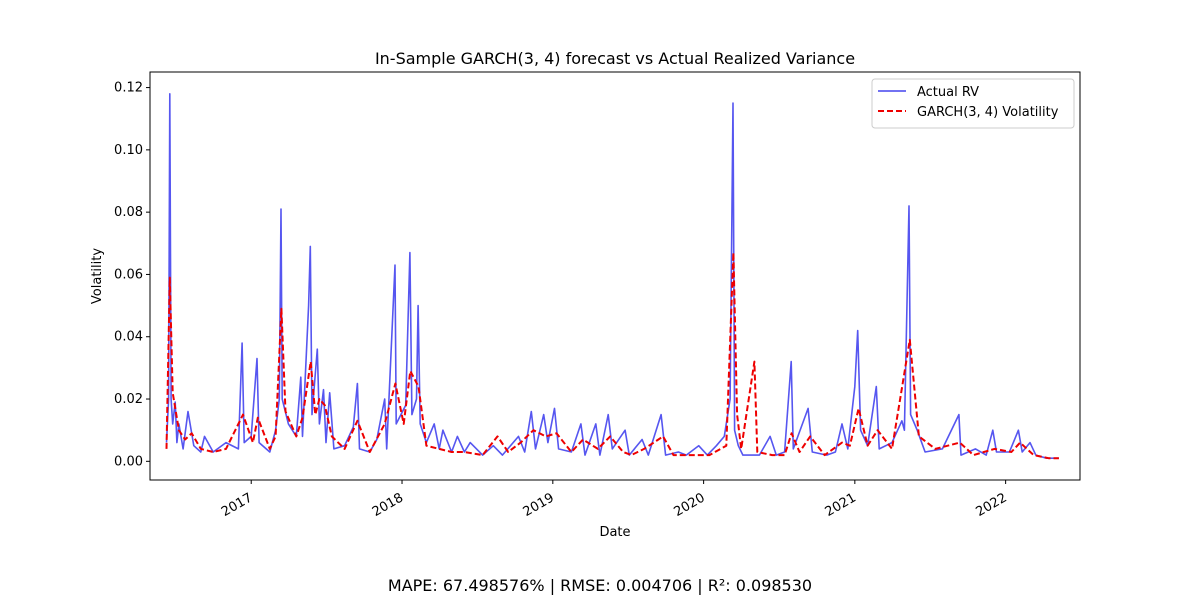  What do you see at coordinates (128, 150) in the screenshot?
I see `y-tick-label: 0.10` at bounding box center [128, 150].